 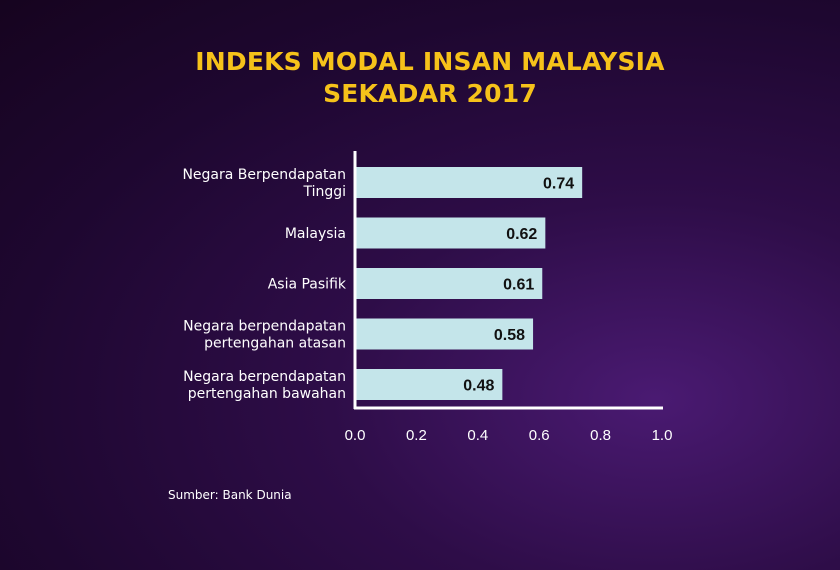 I want to click on chart-title-line-1: INDEKS MODAL INSAN MALAYSIA, so click(x=430, y=61).